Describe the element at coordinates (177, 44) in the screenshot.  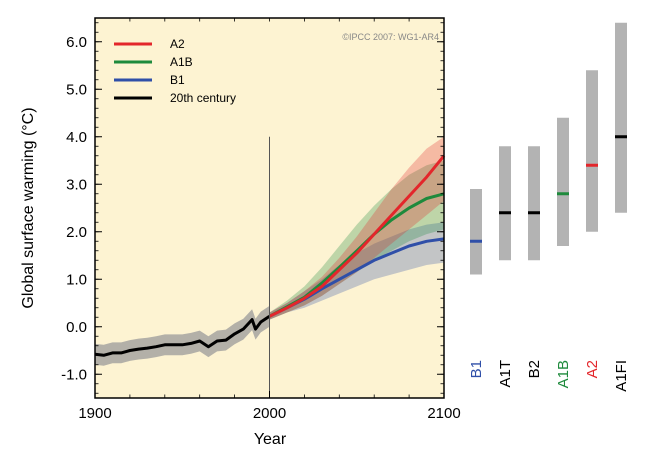
I see `legend-label: A2` at that location.